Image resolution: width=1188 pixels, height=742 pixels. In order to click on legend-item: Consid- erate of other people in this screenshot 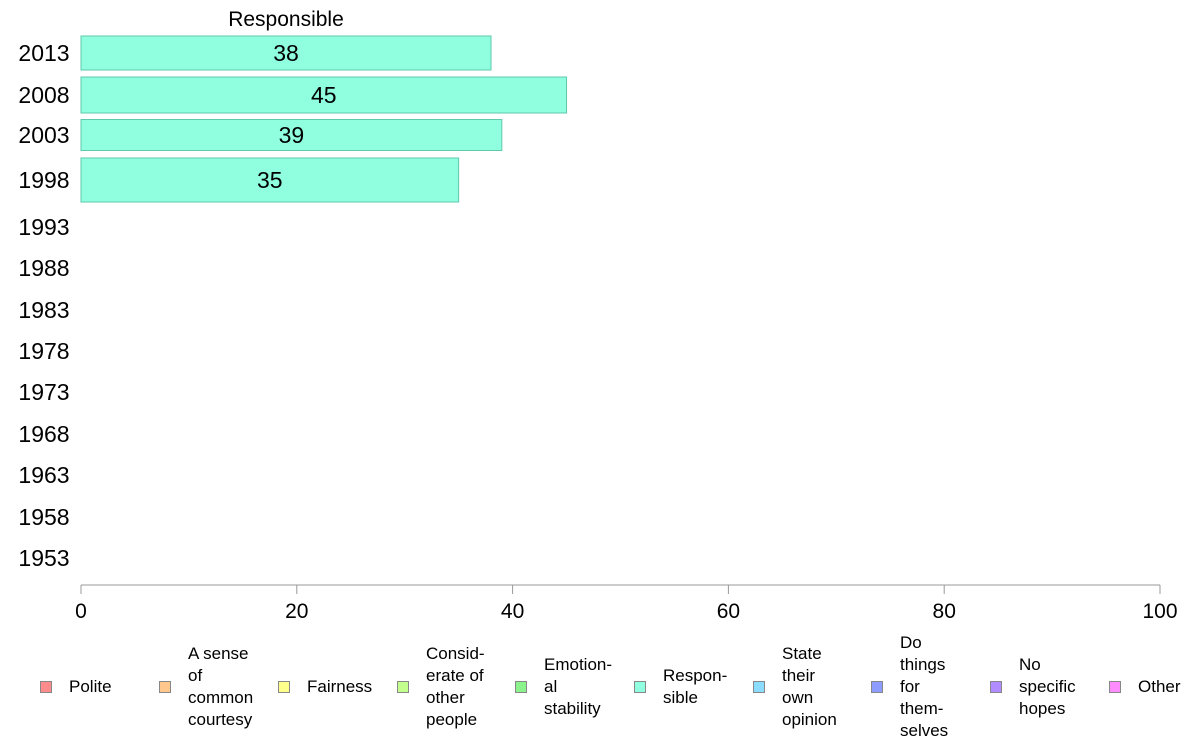, I will do `click(441, 687)`.